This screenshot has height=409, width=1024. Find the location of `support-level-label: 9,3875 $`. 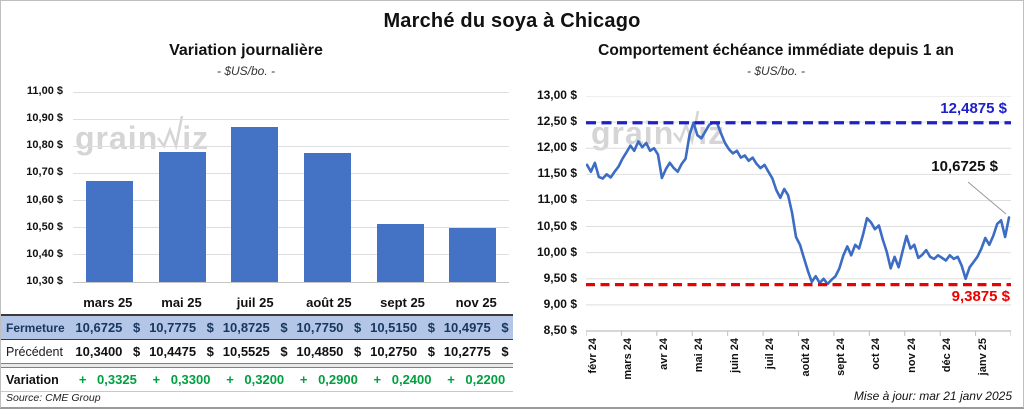

support-level-label: 9,3875 $ is located at coordinates (980, 296).